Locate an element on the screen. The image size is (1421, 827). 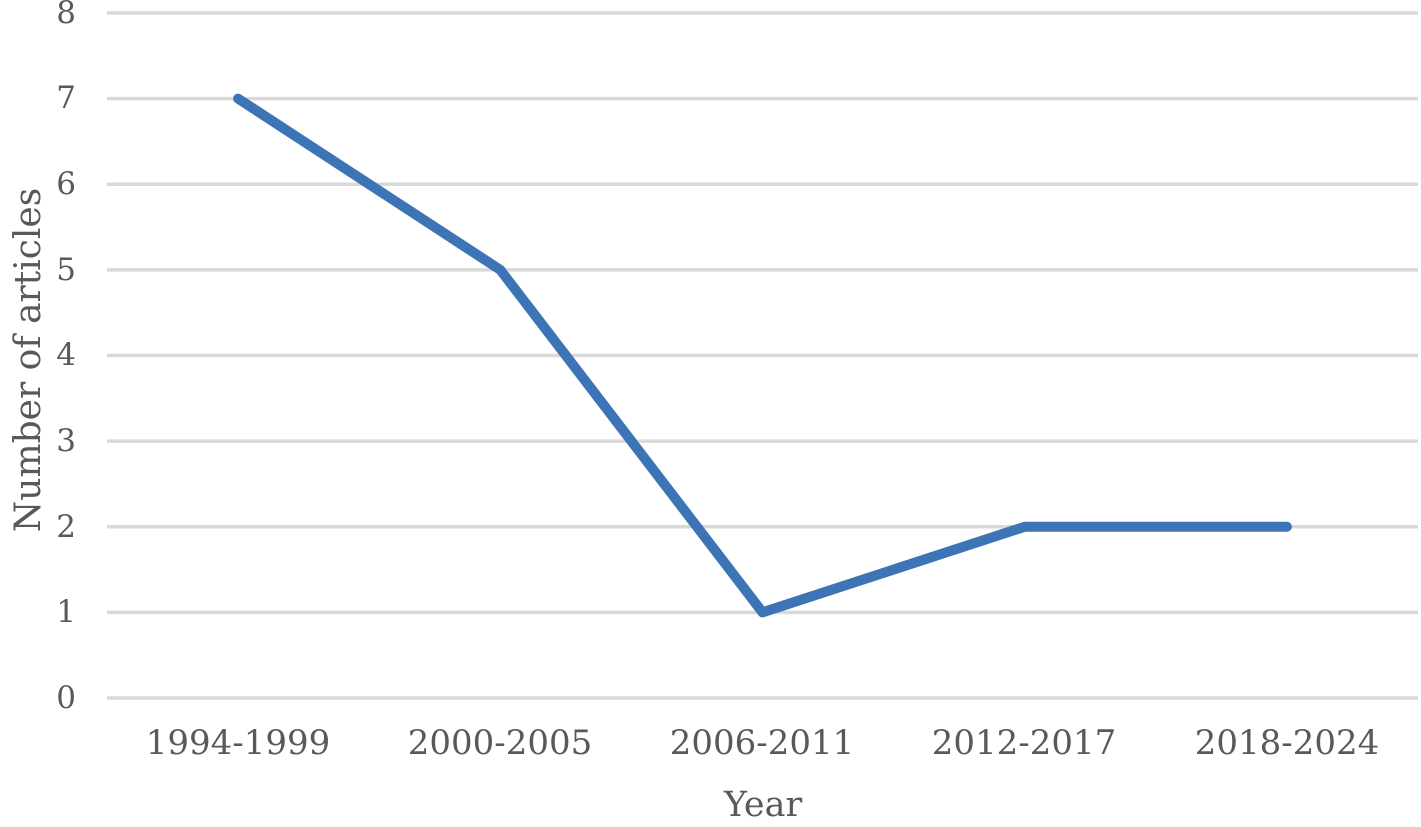
y-tick-6: 6 is located at coordinates (66, 184).